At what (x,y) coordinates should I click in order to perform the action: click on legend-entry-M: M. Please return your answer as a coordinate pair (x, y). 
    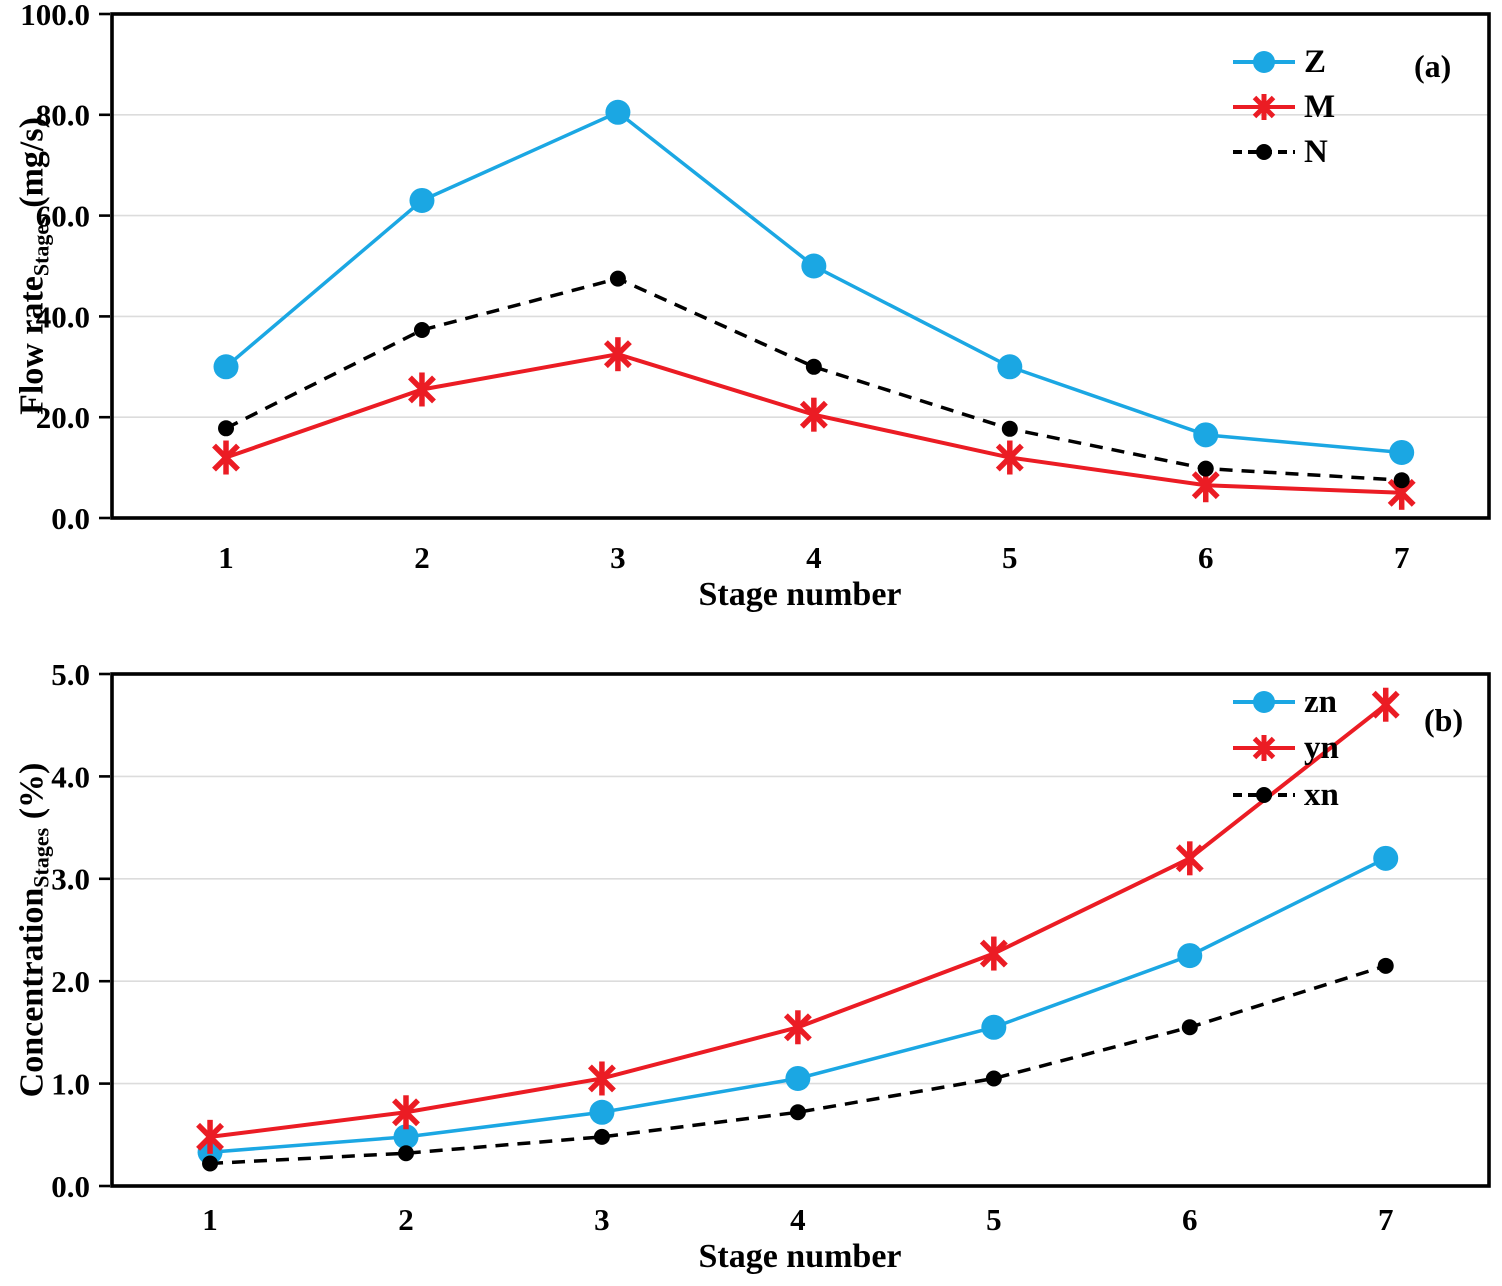
    Looking at the image, I should click on (1283, 107).